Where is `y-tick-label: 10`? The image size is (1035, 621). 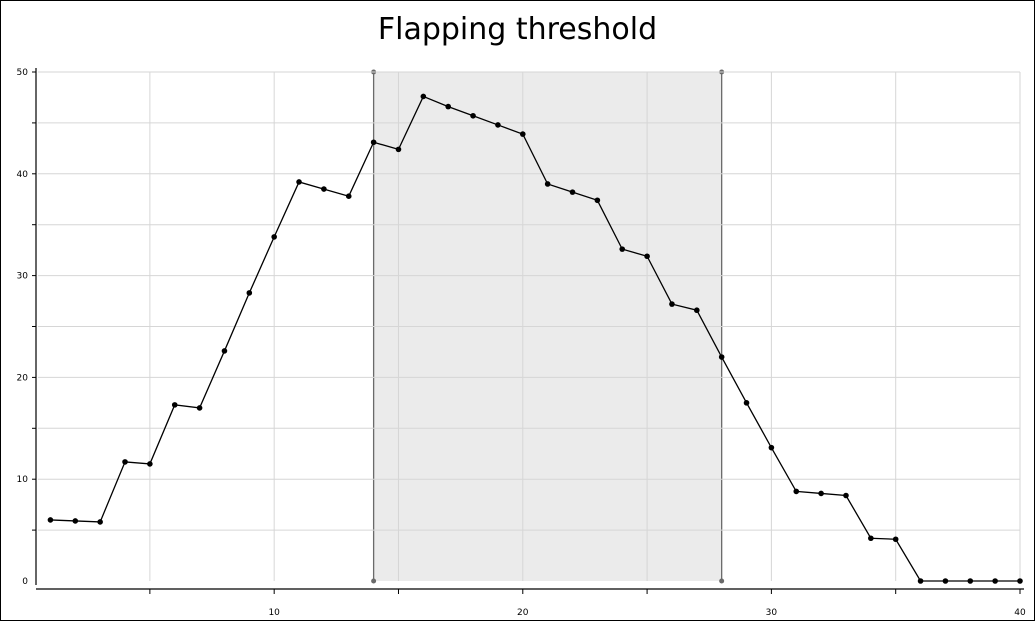 y-tick-label: 10 is located at coordinates (23, 480).